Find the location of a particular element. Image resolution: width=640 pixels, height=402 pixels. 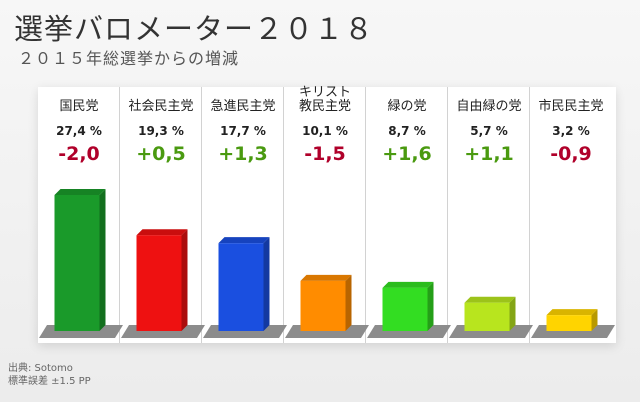

category-label: 市民民主党 is located at coordinates (570, 106).